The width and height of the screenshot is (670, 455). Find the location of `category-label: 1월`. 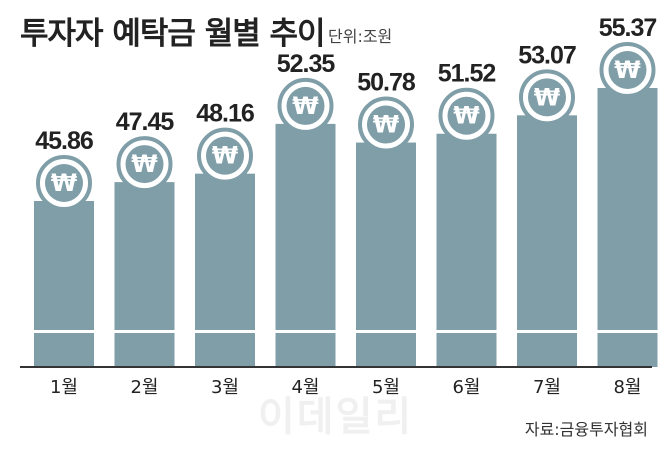

category-label: 1월 is located at coordinates (64, 387).